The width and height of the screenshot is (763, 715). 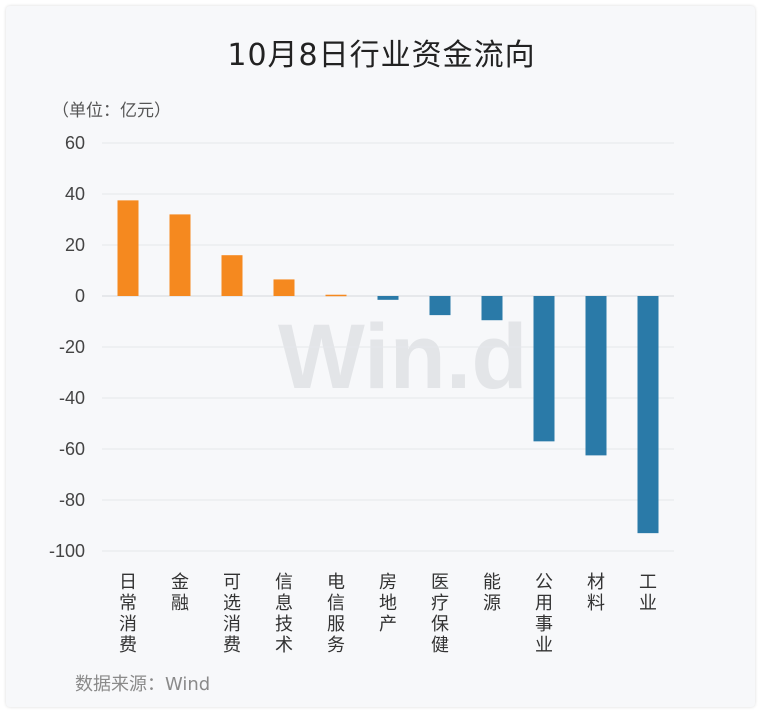 What do you see at coordinates (180, 593) in the screenshot?
I see `x-tick-label: 金融` at bounding box center [180, 593].